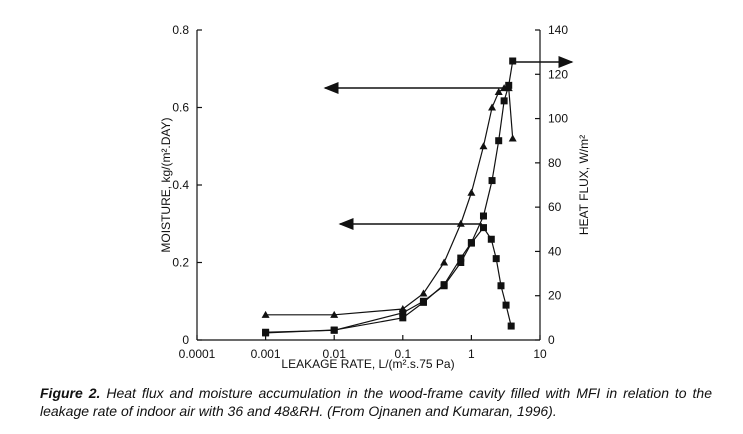 This screenshot has height=434, width=743. What do you see at coordinates (266, 354) in the screenshot?
I see `x-tick-label: 0.001` at bounding box center [266, 354].